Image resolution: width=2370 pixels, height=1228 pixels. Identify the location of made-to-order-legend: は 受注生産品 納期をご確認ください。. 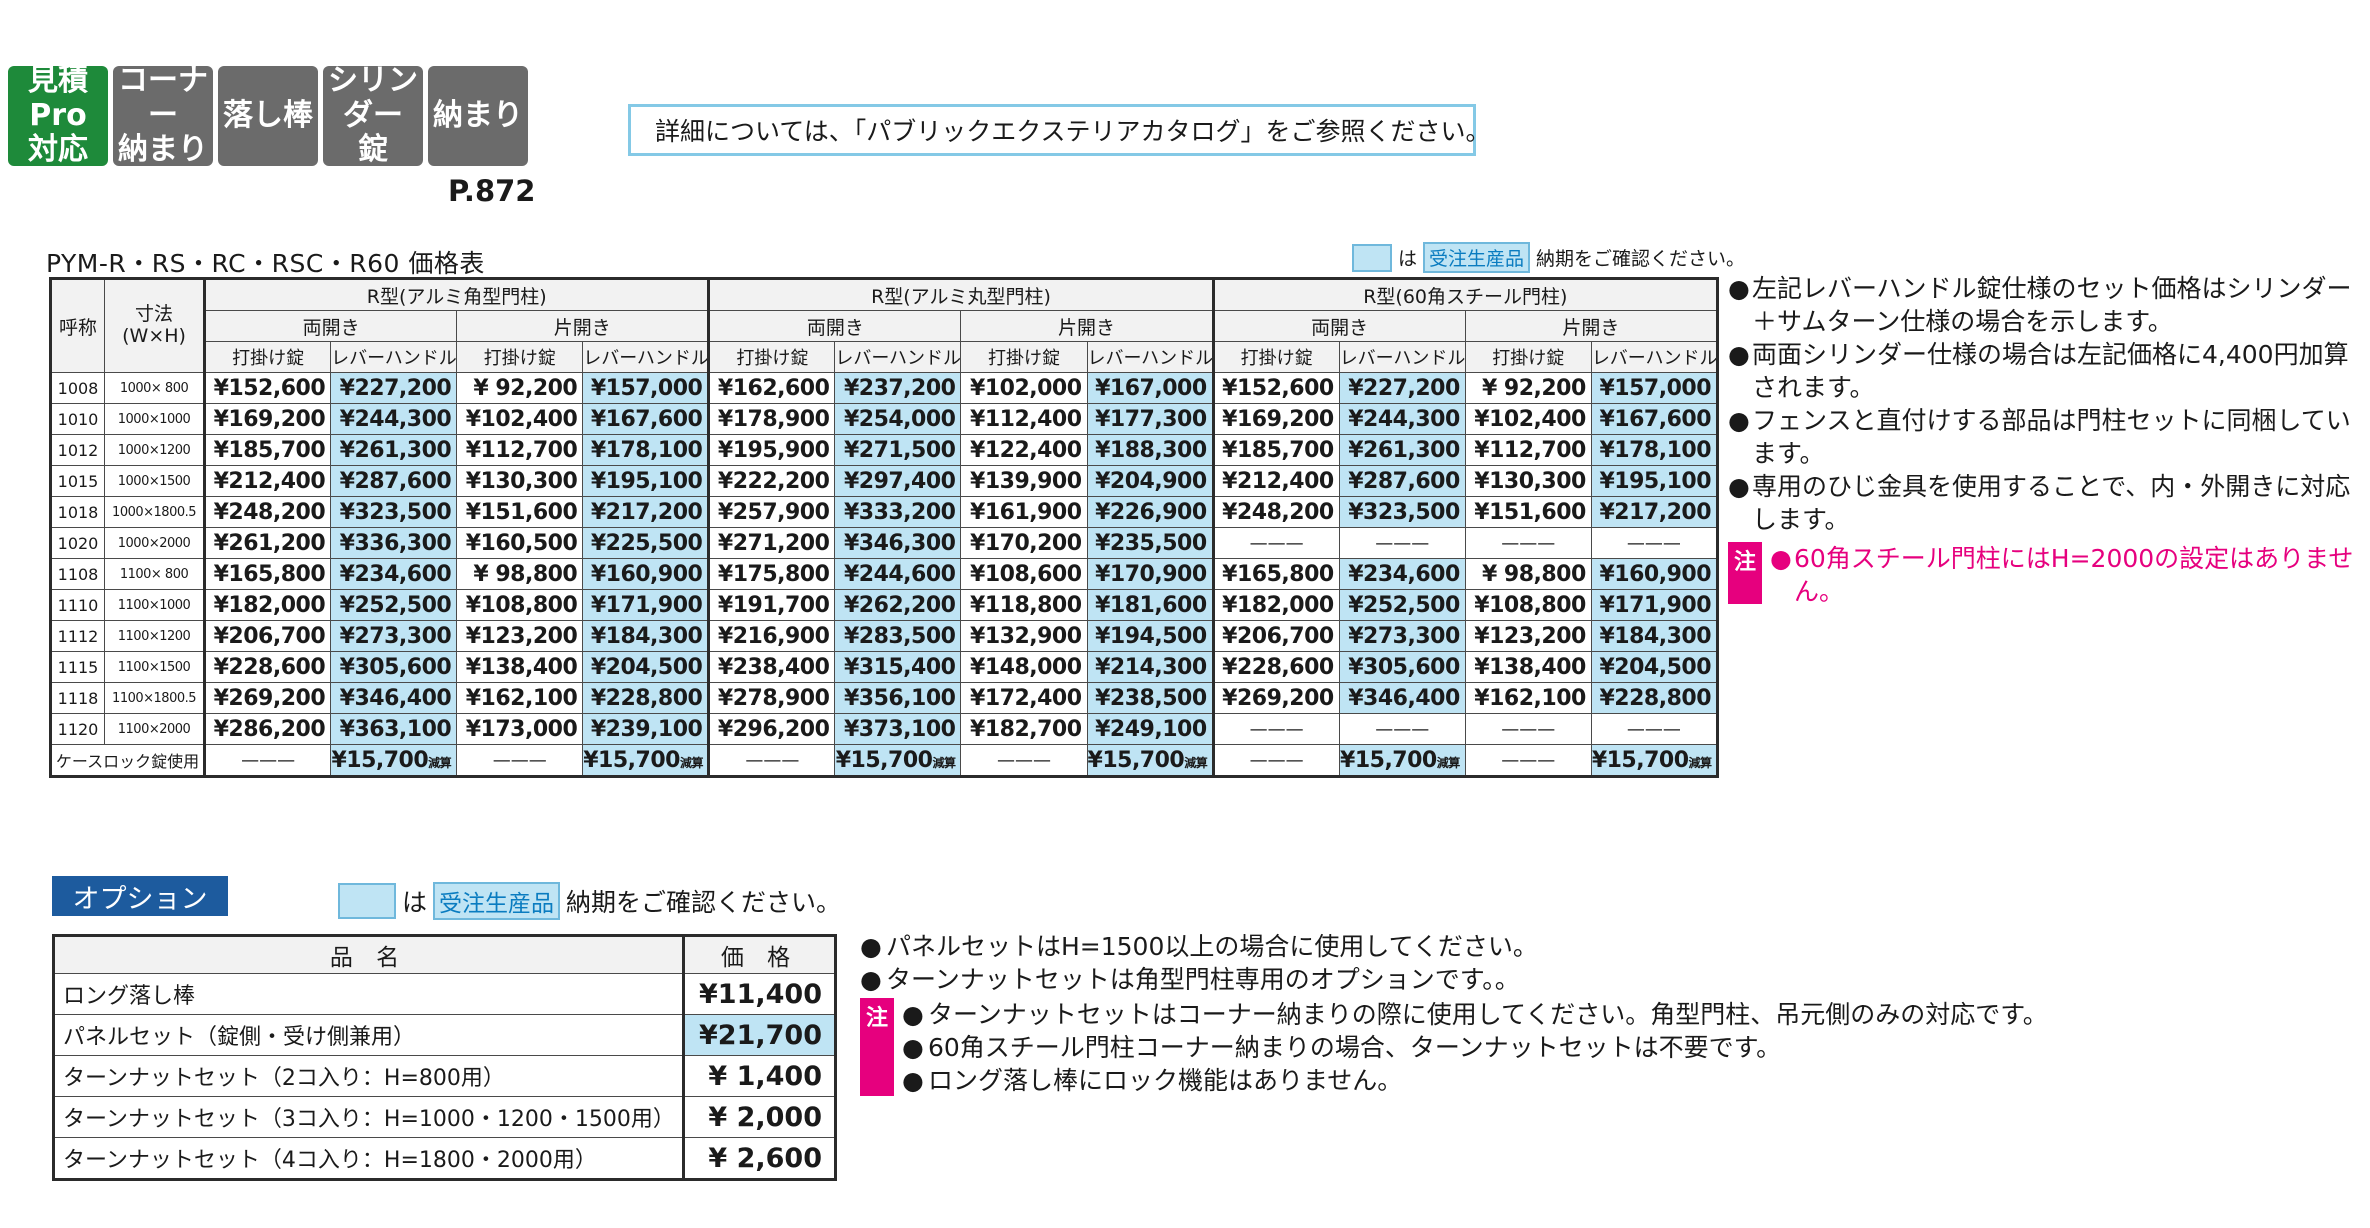
(1548, 257).